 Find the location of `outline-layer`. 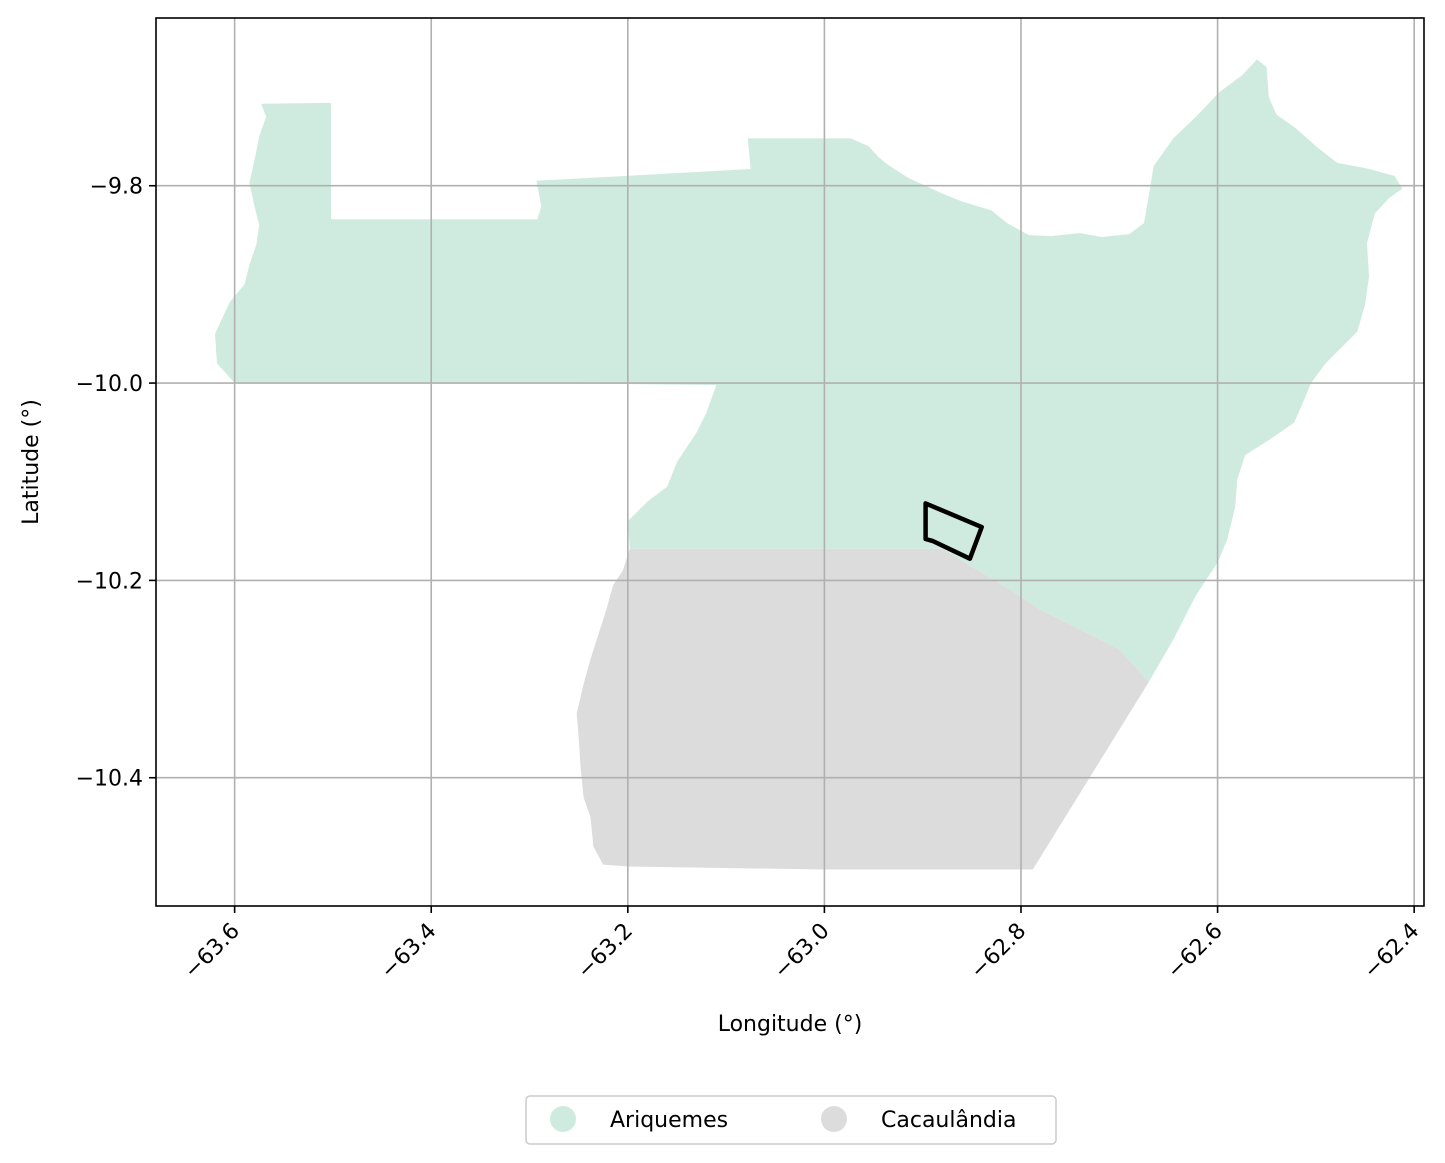

outline-layer is located at coordinates (953, 531).